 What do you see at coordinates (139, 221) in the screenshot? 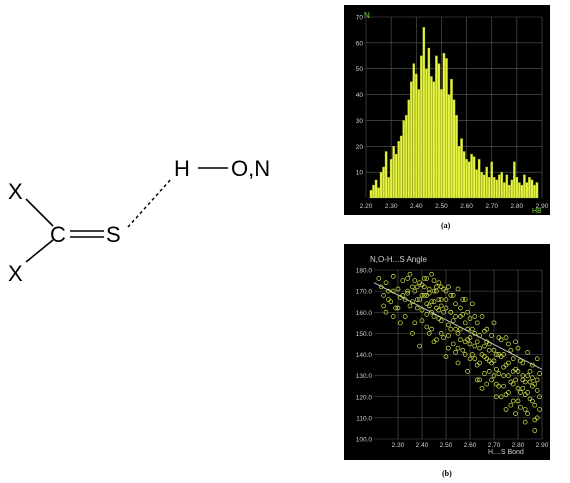
I see `molecule-diagram: X X C S H O,N` at bounding box center [139, 221].